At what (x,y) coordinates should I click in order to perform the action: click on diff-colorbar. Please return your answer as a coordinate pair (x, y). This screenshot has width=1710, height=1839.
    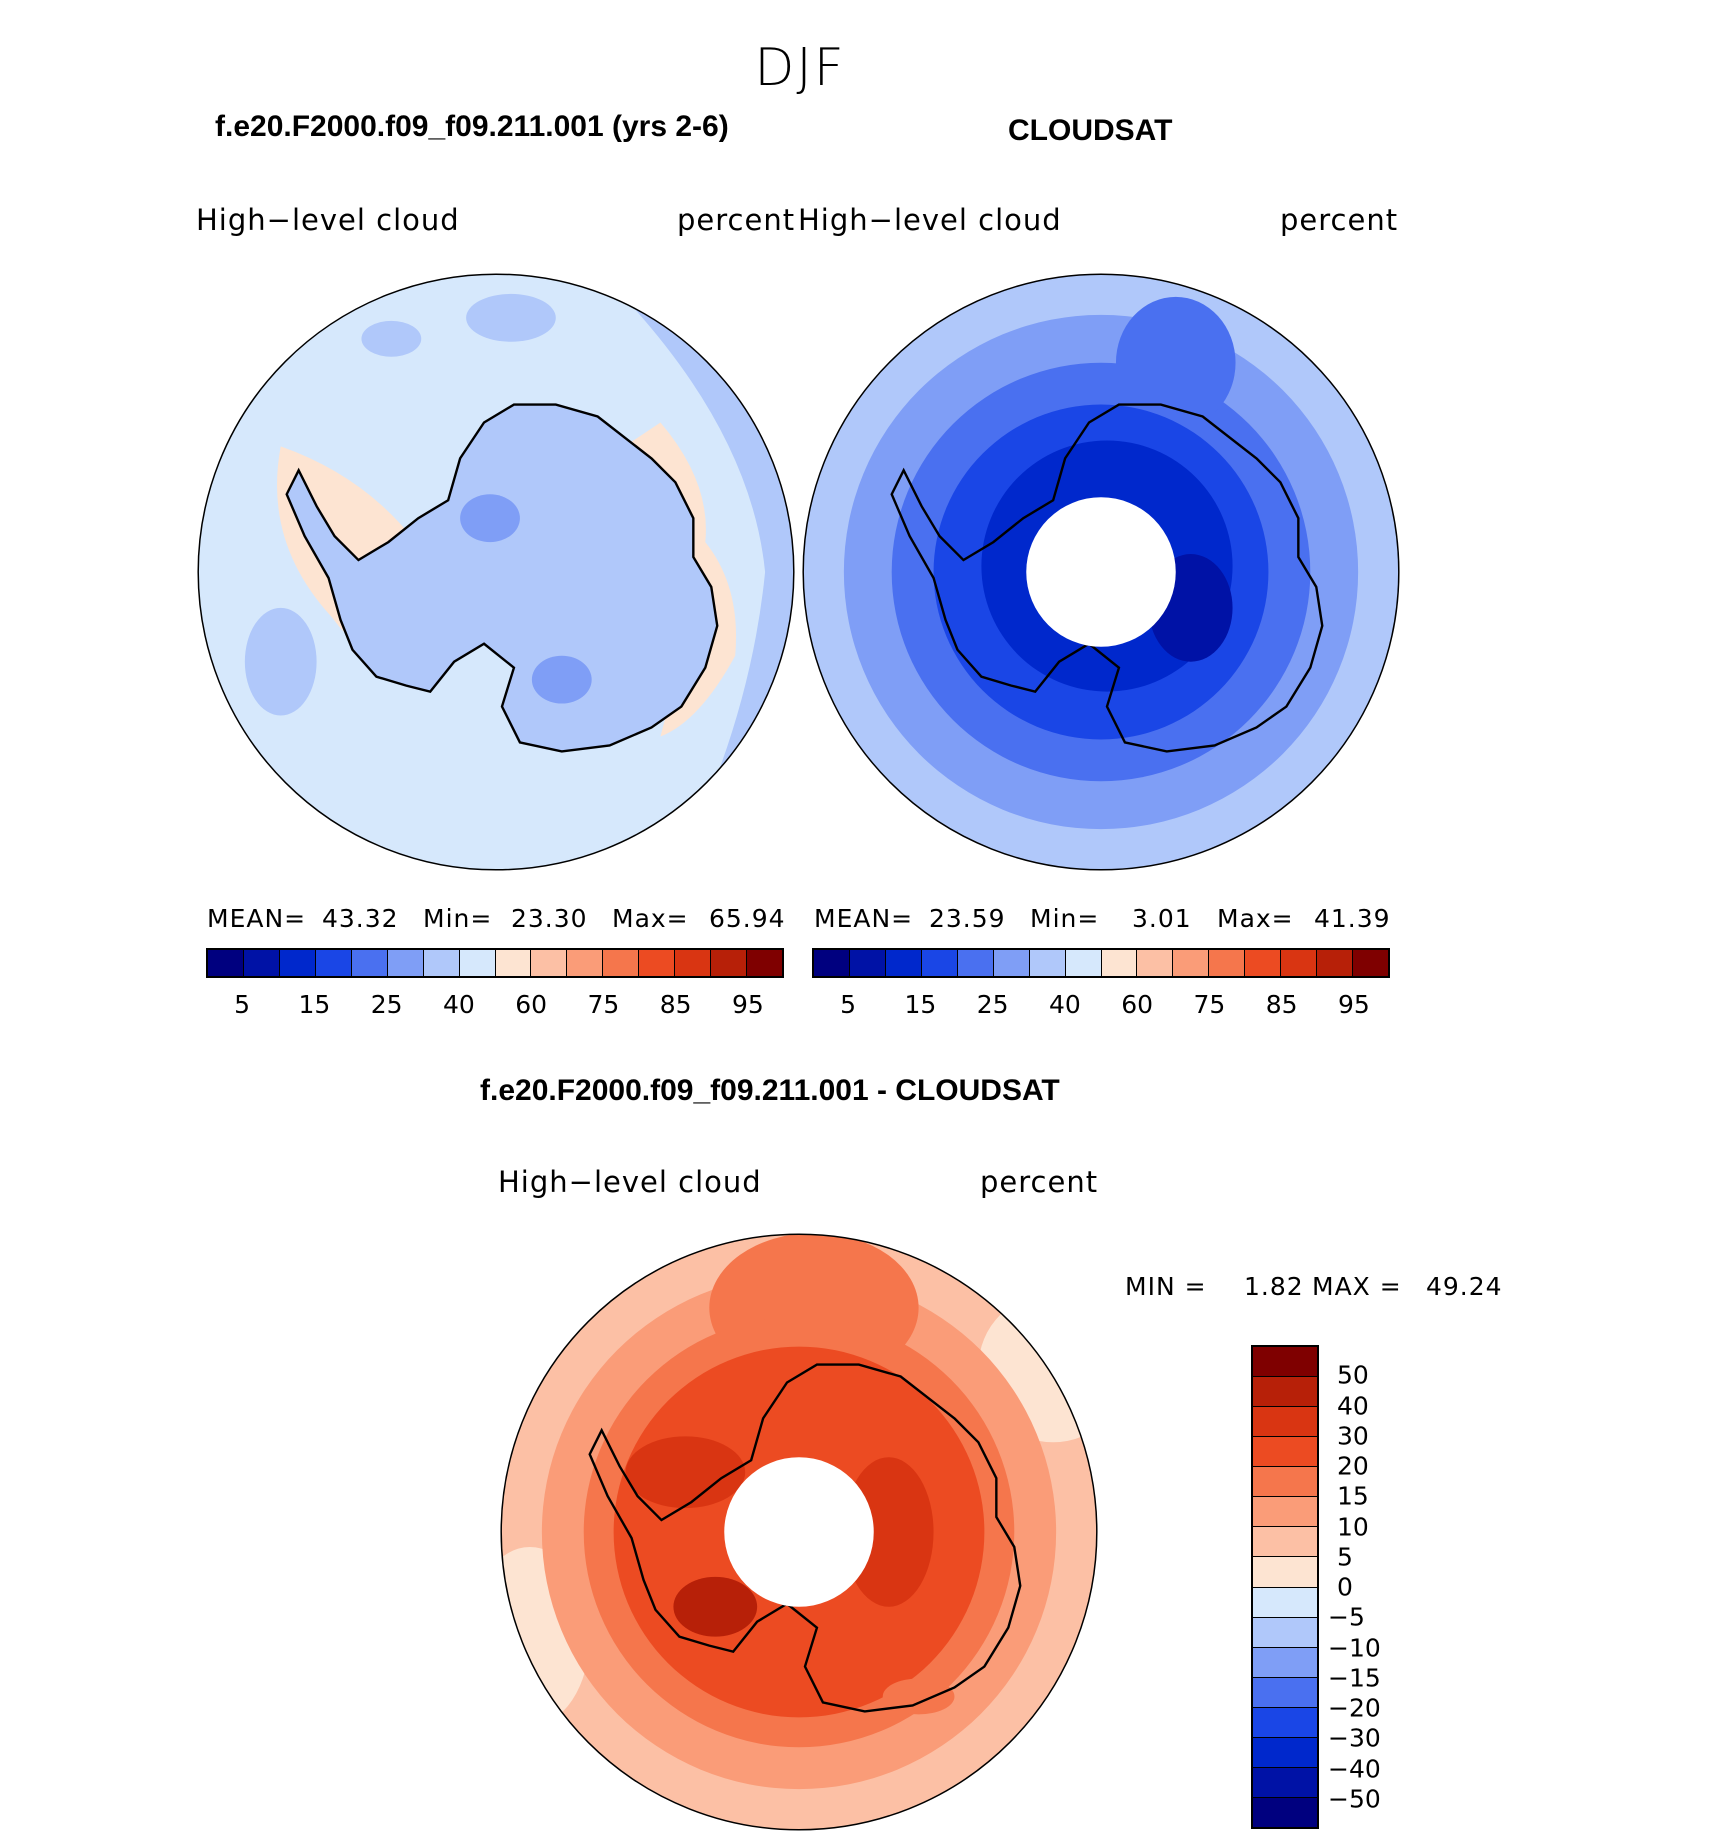
    Looking at the image, I should click on (1285, 1587).